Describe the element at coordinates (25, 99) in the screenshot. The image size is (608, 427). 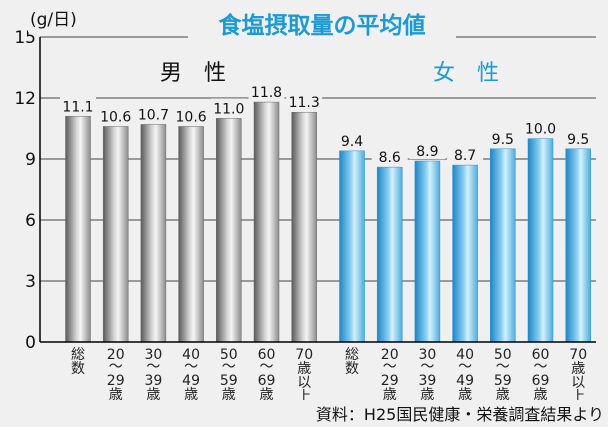
I see `y-tick-label: 12` at that location.